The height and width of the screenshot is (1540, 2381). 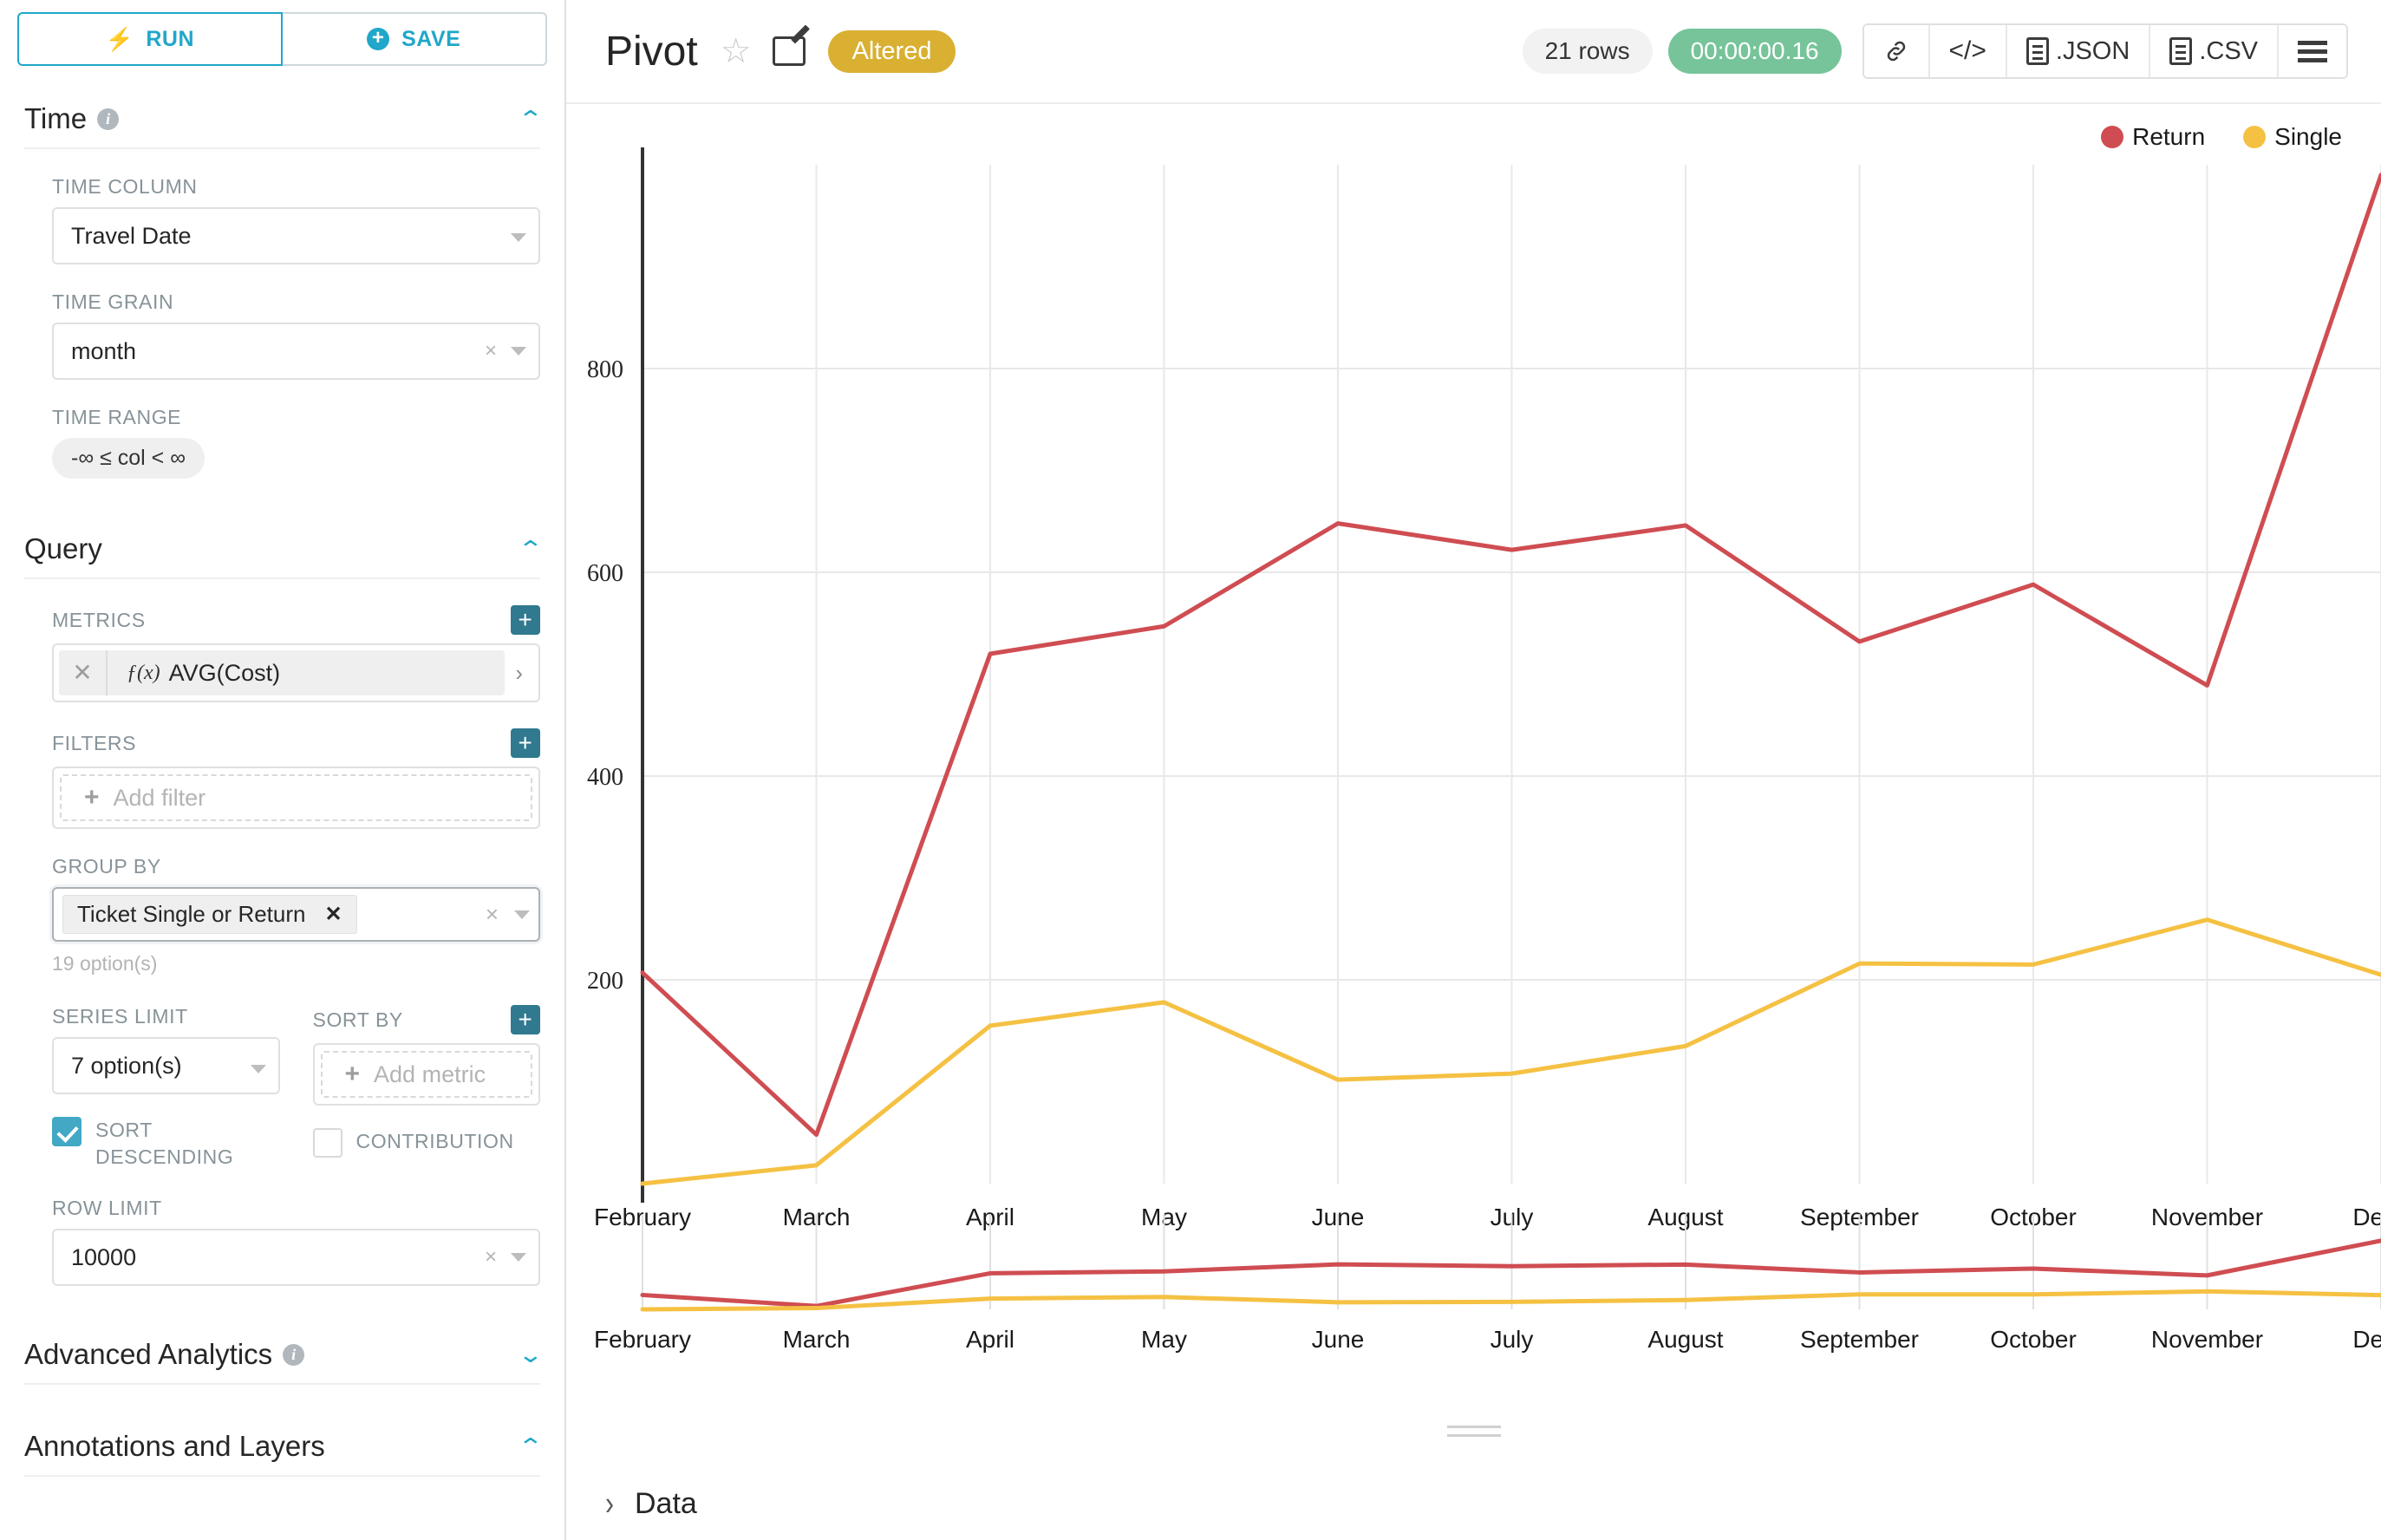 I want to click on time-column-value: Travel Date, so click(x=131, y=235).